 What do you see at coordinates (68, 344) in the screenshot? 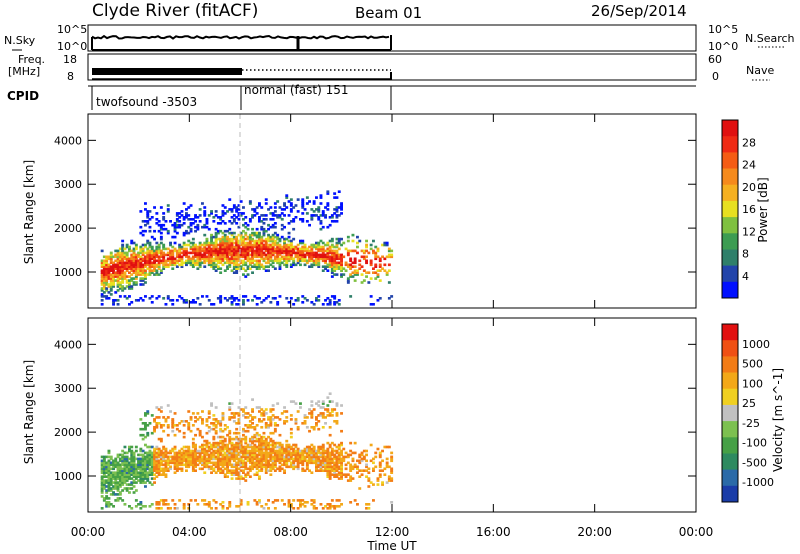
I see `y-tick-label: 4000` at bounding box center [68, 344].